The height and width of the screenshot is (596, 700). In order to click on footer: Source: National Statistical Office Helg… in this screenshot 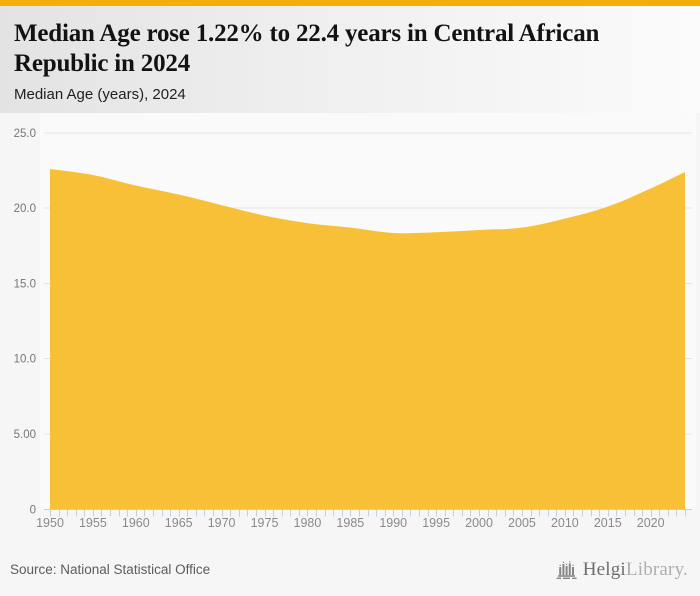, I will do `click(350, 569)`.